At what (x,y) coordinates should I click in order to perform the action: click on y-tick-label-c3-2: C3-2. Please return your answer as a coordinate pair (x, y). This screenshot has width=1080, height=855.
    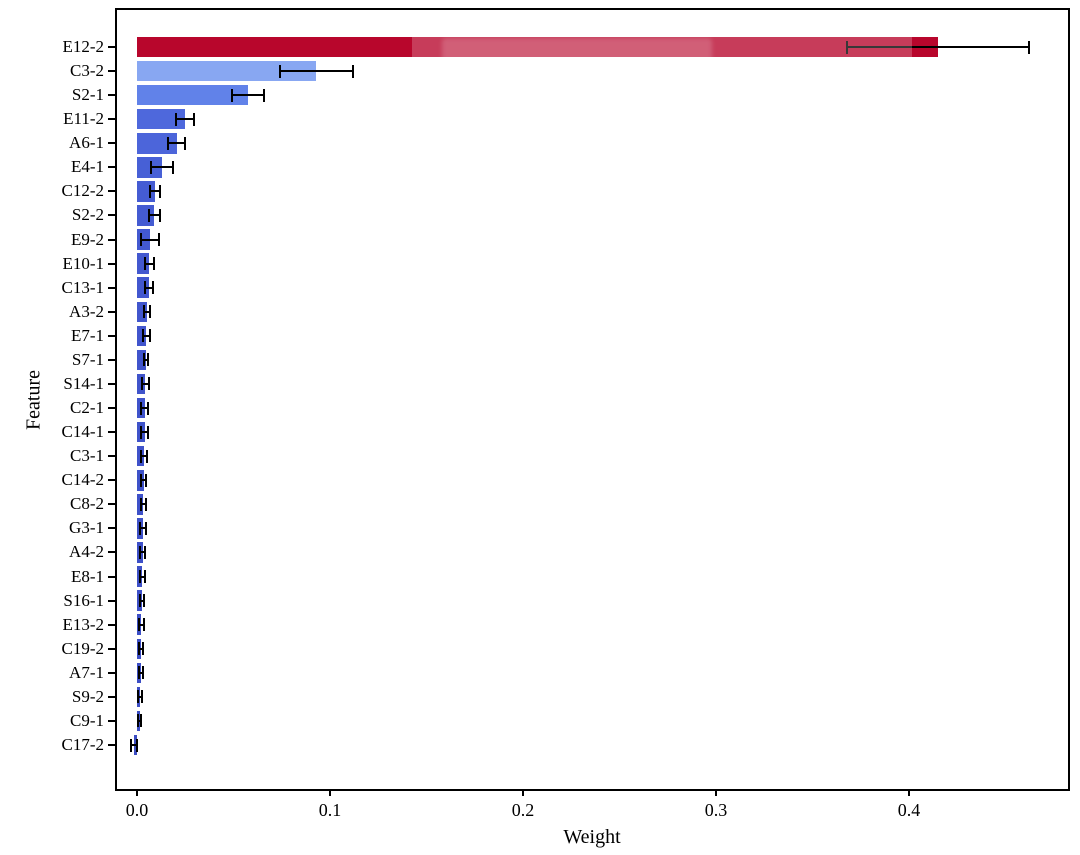
    Looking at the image, I should click on (87, 71).